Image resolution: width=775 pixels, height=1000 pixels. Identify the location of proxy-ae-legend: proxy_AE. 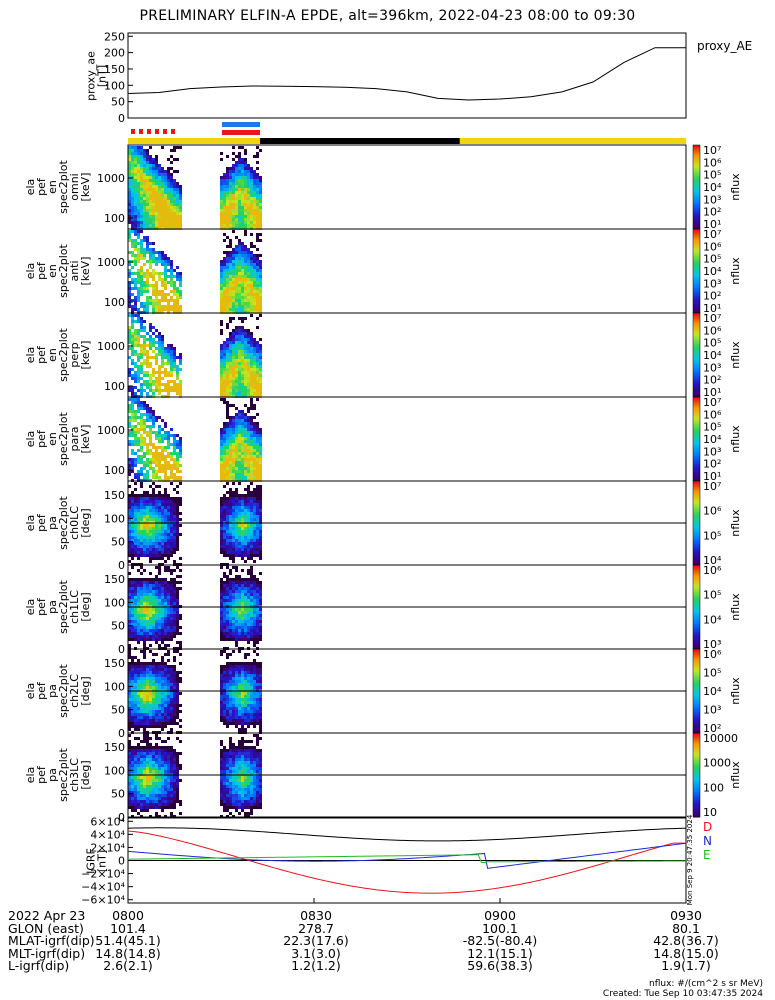
(724, 46).